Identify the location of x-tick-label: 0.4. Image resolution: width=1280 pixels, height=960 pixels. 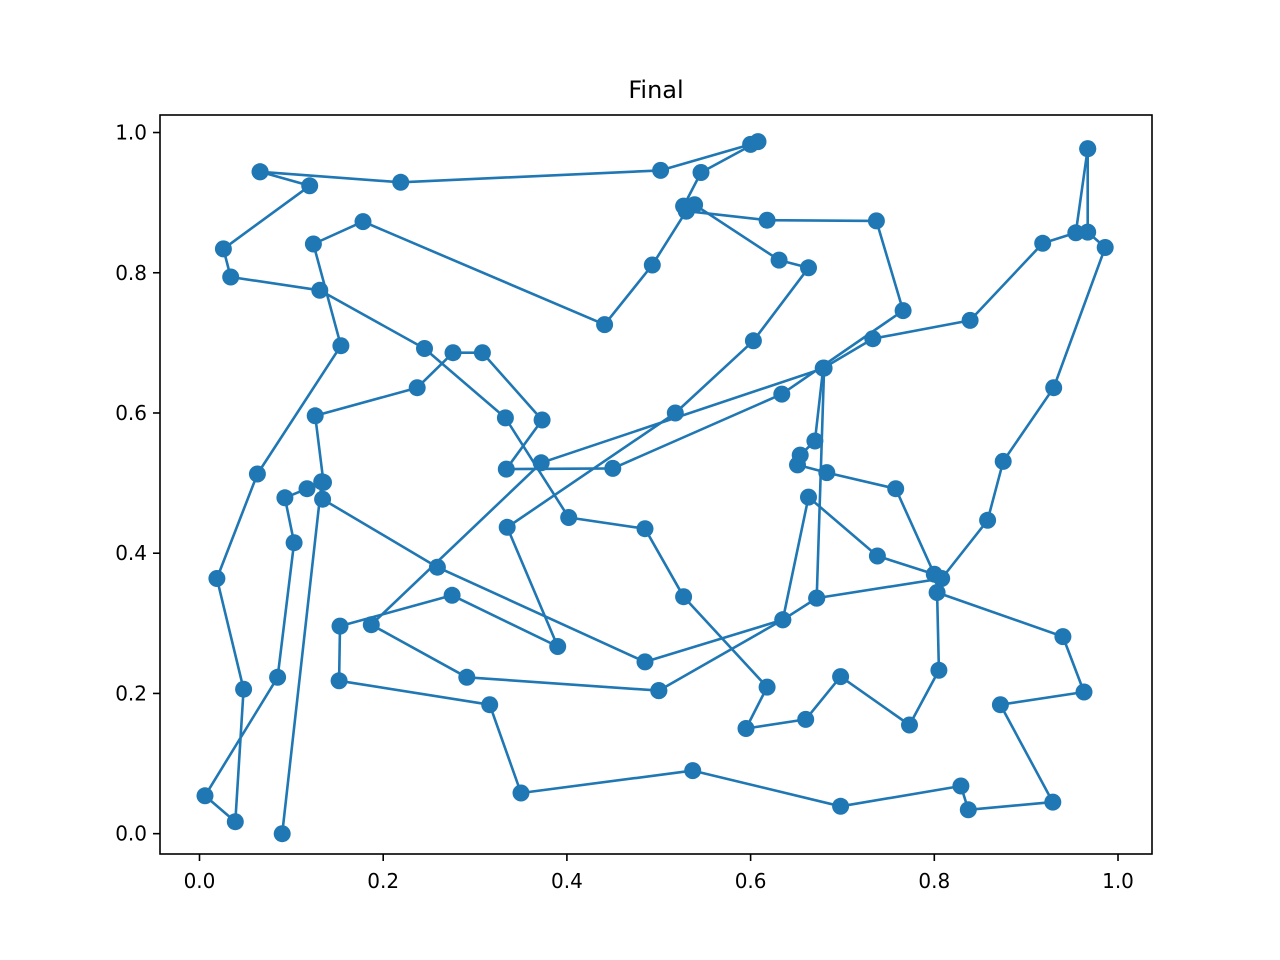
(567, 881).